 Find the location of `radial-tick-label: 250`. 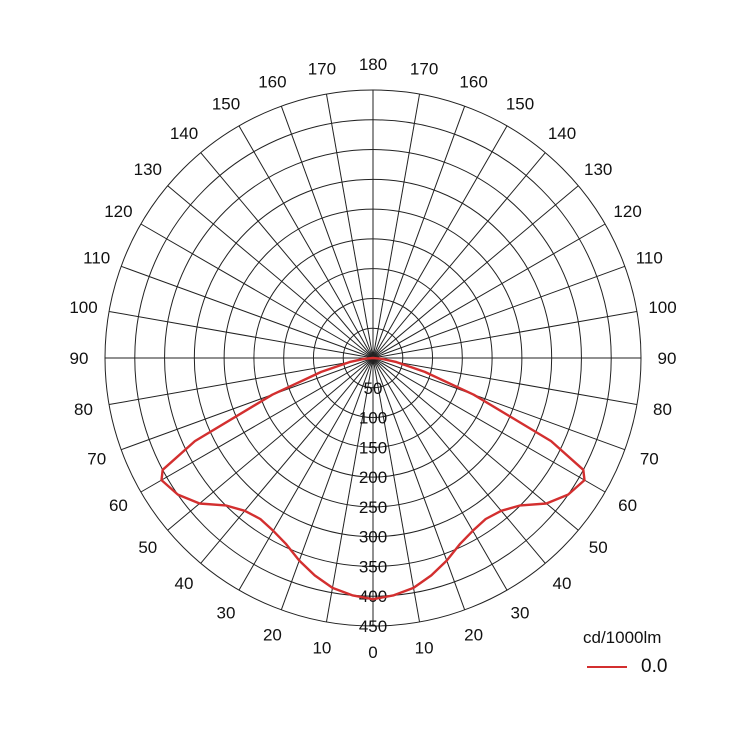

radial-tick-label: 250 is located at coordinates (373, 507).